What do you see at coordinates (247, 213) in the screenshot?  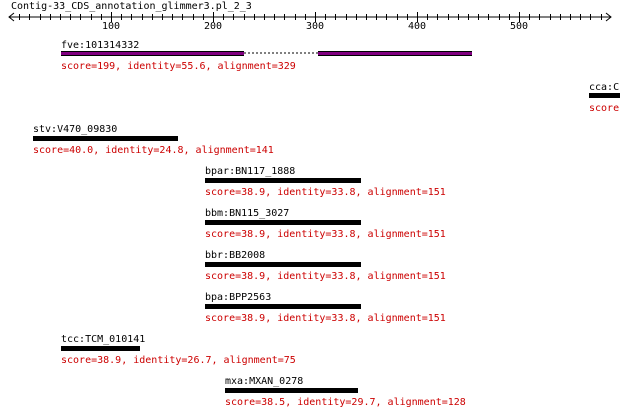 I see `hit-name: bbm:BN115_3027` at bounding box center [247, 213].